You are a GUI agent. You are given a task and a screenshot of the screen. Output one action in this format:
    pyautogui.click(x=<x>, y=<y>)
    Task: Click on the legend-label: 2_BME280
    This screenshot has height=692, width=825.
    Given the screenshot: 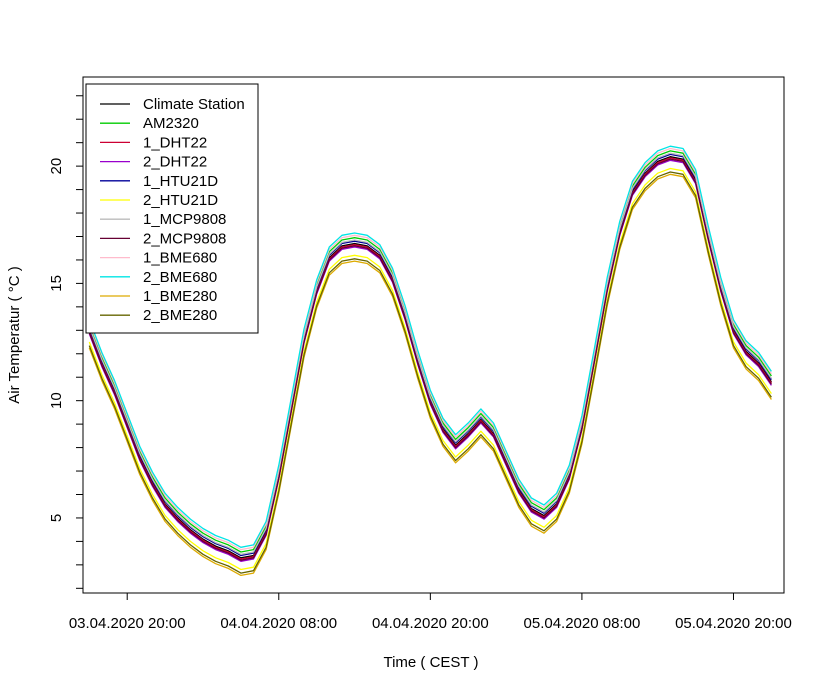 What is the action you would take?
    pyautogui.click(x=180, y=315)
    